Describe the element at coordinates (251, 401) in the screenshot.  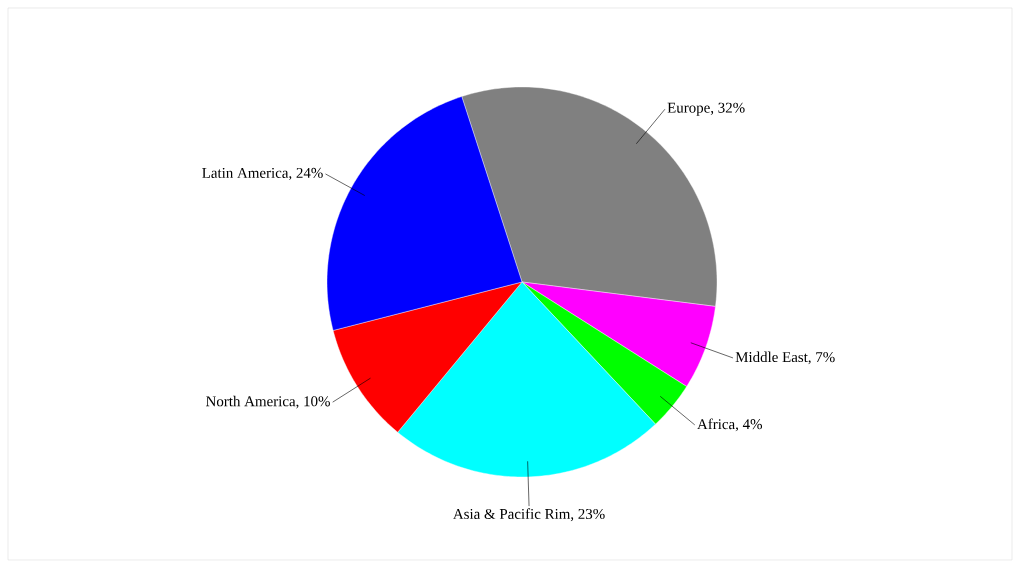
I see `slice-label: North America` at that location.